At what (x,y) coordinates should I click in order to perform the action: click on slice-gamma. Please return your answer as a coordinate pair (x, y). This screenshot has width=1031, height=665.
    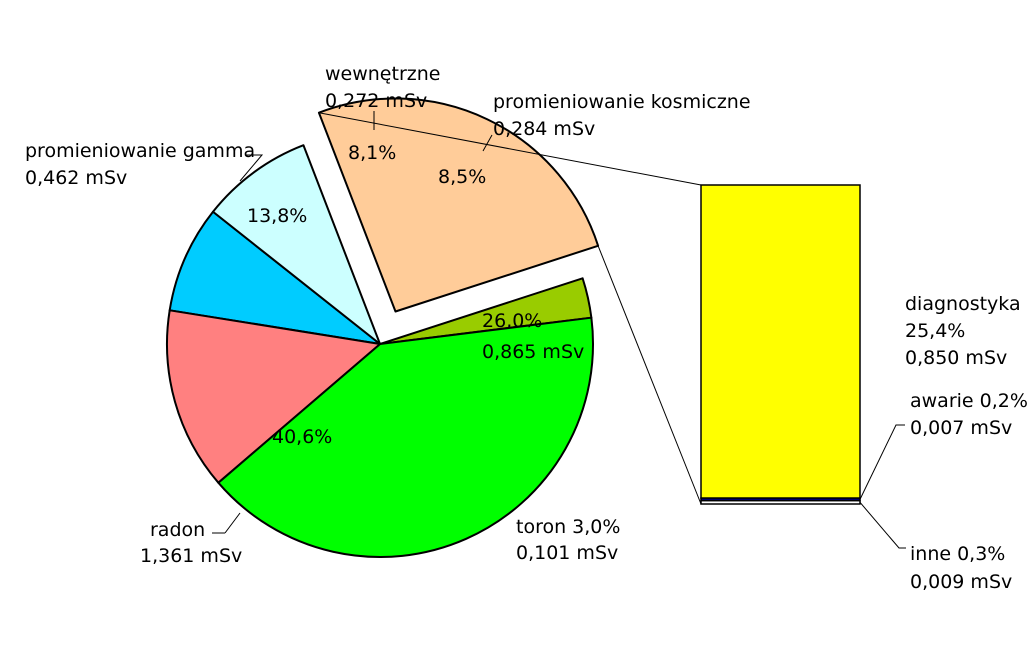
    Looking at the image, I should click on (273, 396).